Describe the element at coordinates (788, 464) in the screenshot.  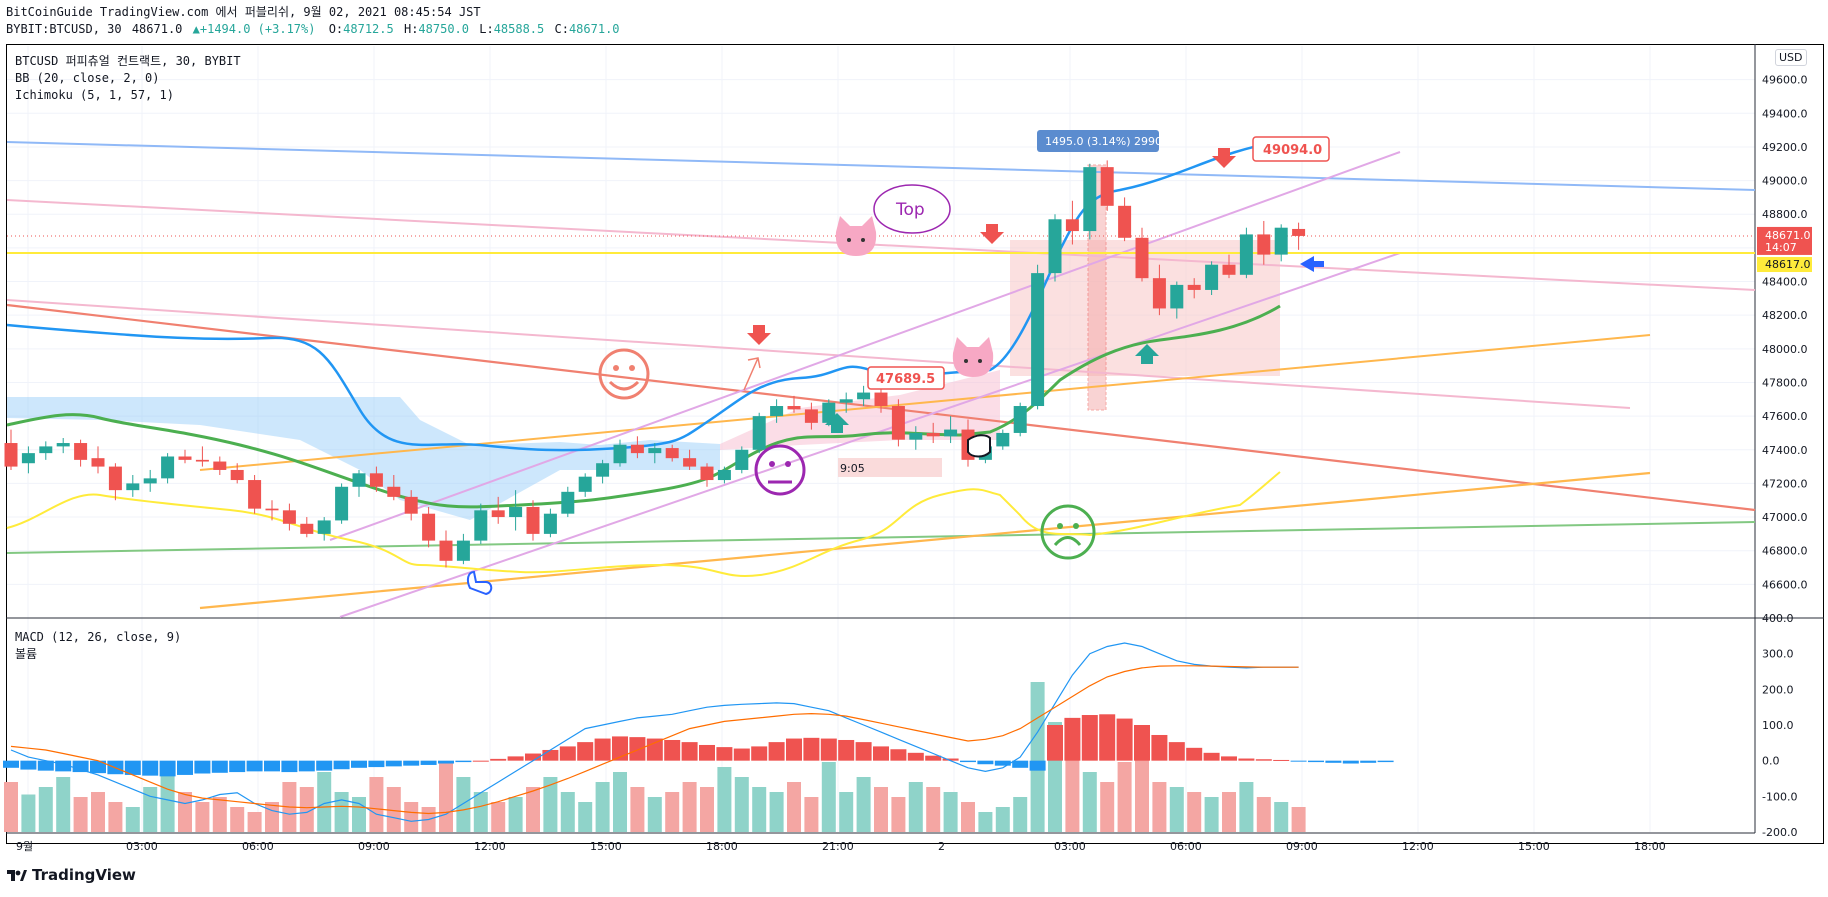
I see `neutral-face-icon-eye` at that location.